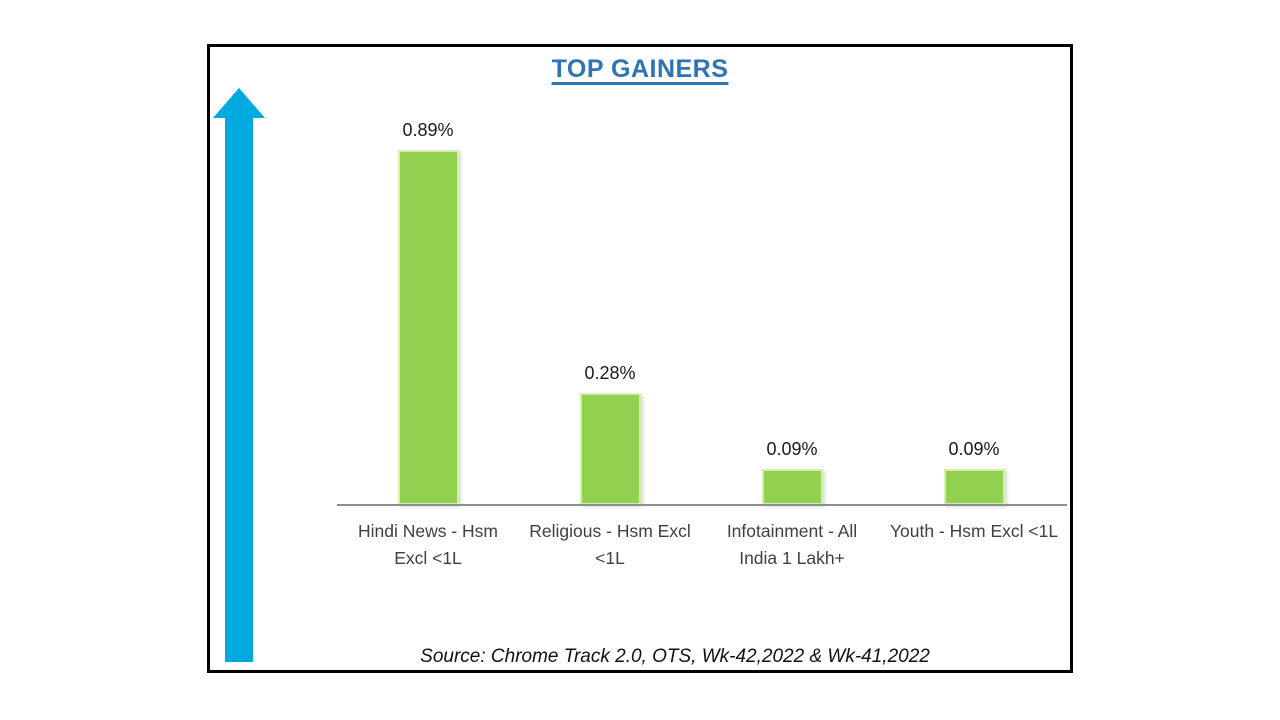 The height and width of the screenshot is (720, 1280). What do you see at coordinates (610, 276) in the screenshot?
I see `bar-column: 0.28%` at bounding box center [610, 276].